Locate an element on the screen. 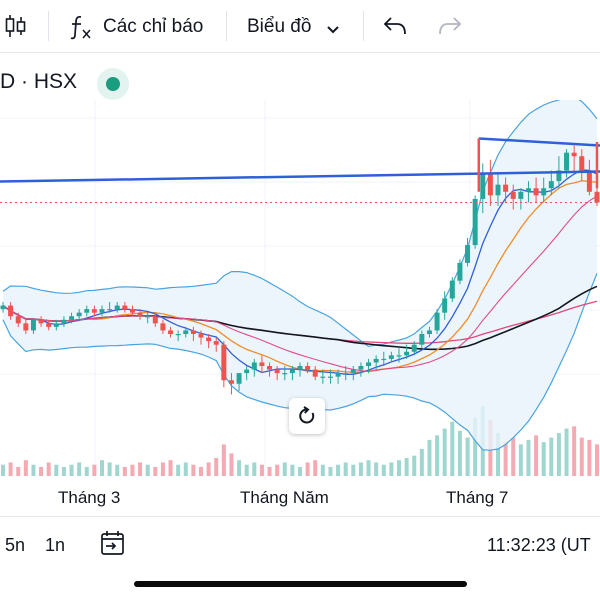 The width and height of the screenshot is (600, 600). chart-type-dropdown: Biểu đồ is located at coordinates (294, 27).